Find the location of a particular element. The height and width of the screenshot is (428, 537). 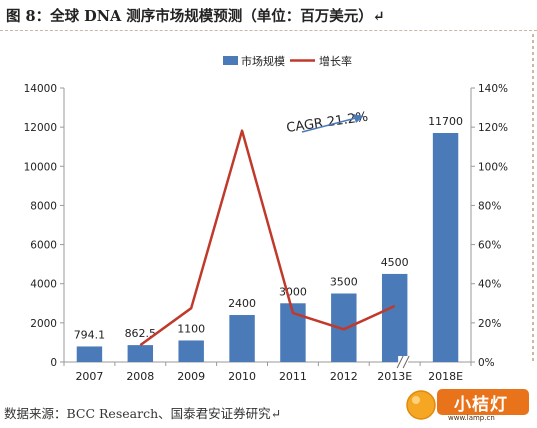

cagr-arrow-shaft is located at coordinates (329, 125).